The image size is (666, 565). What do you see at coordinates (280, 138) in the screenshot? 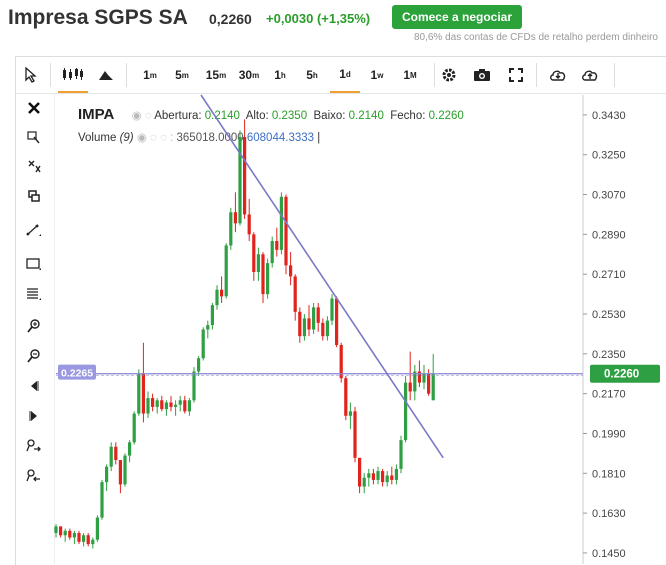
I see `volume-value-2: 608044.3333` at bounding box center [280, 138].